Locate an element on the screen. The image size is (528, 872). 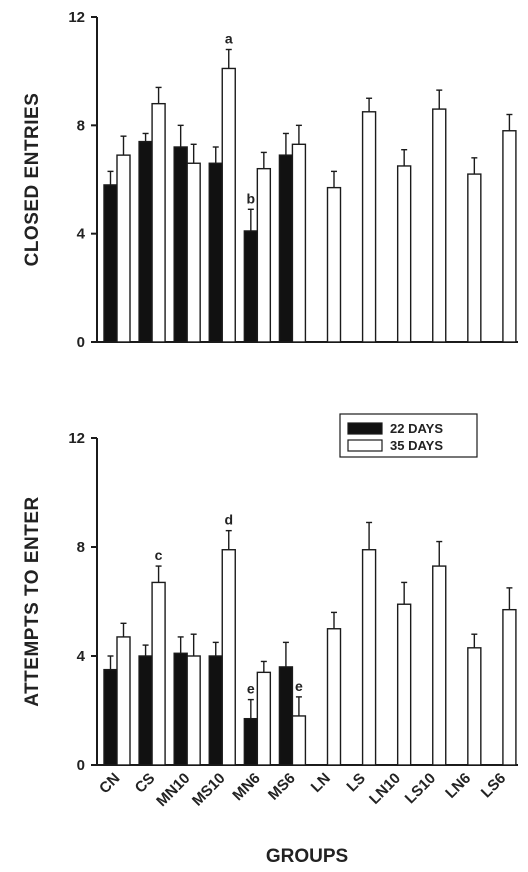
x-tick-label: LS10 is located at coordinates (420, 788).